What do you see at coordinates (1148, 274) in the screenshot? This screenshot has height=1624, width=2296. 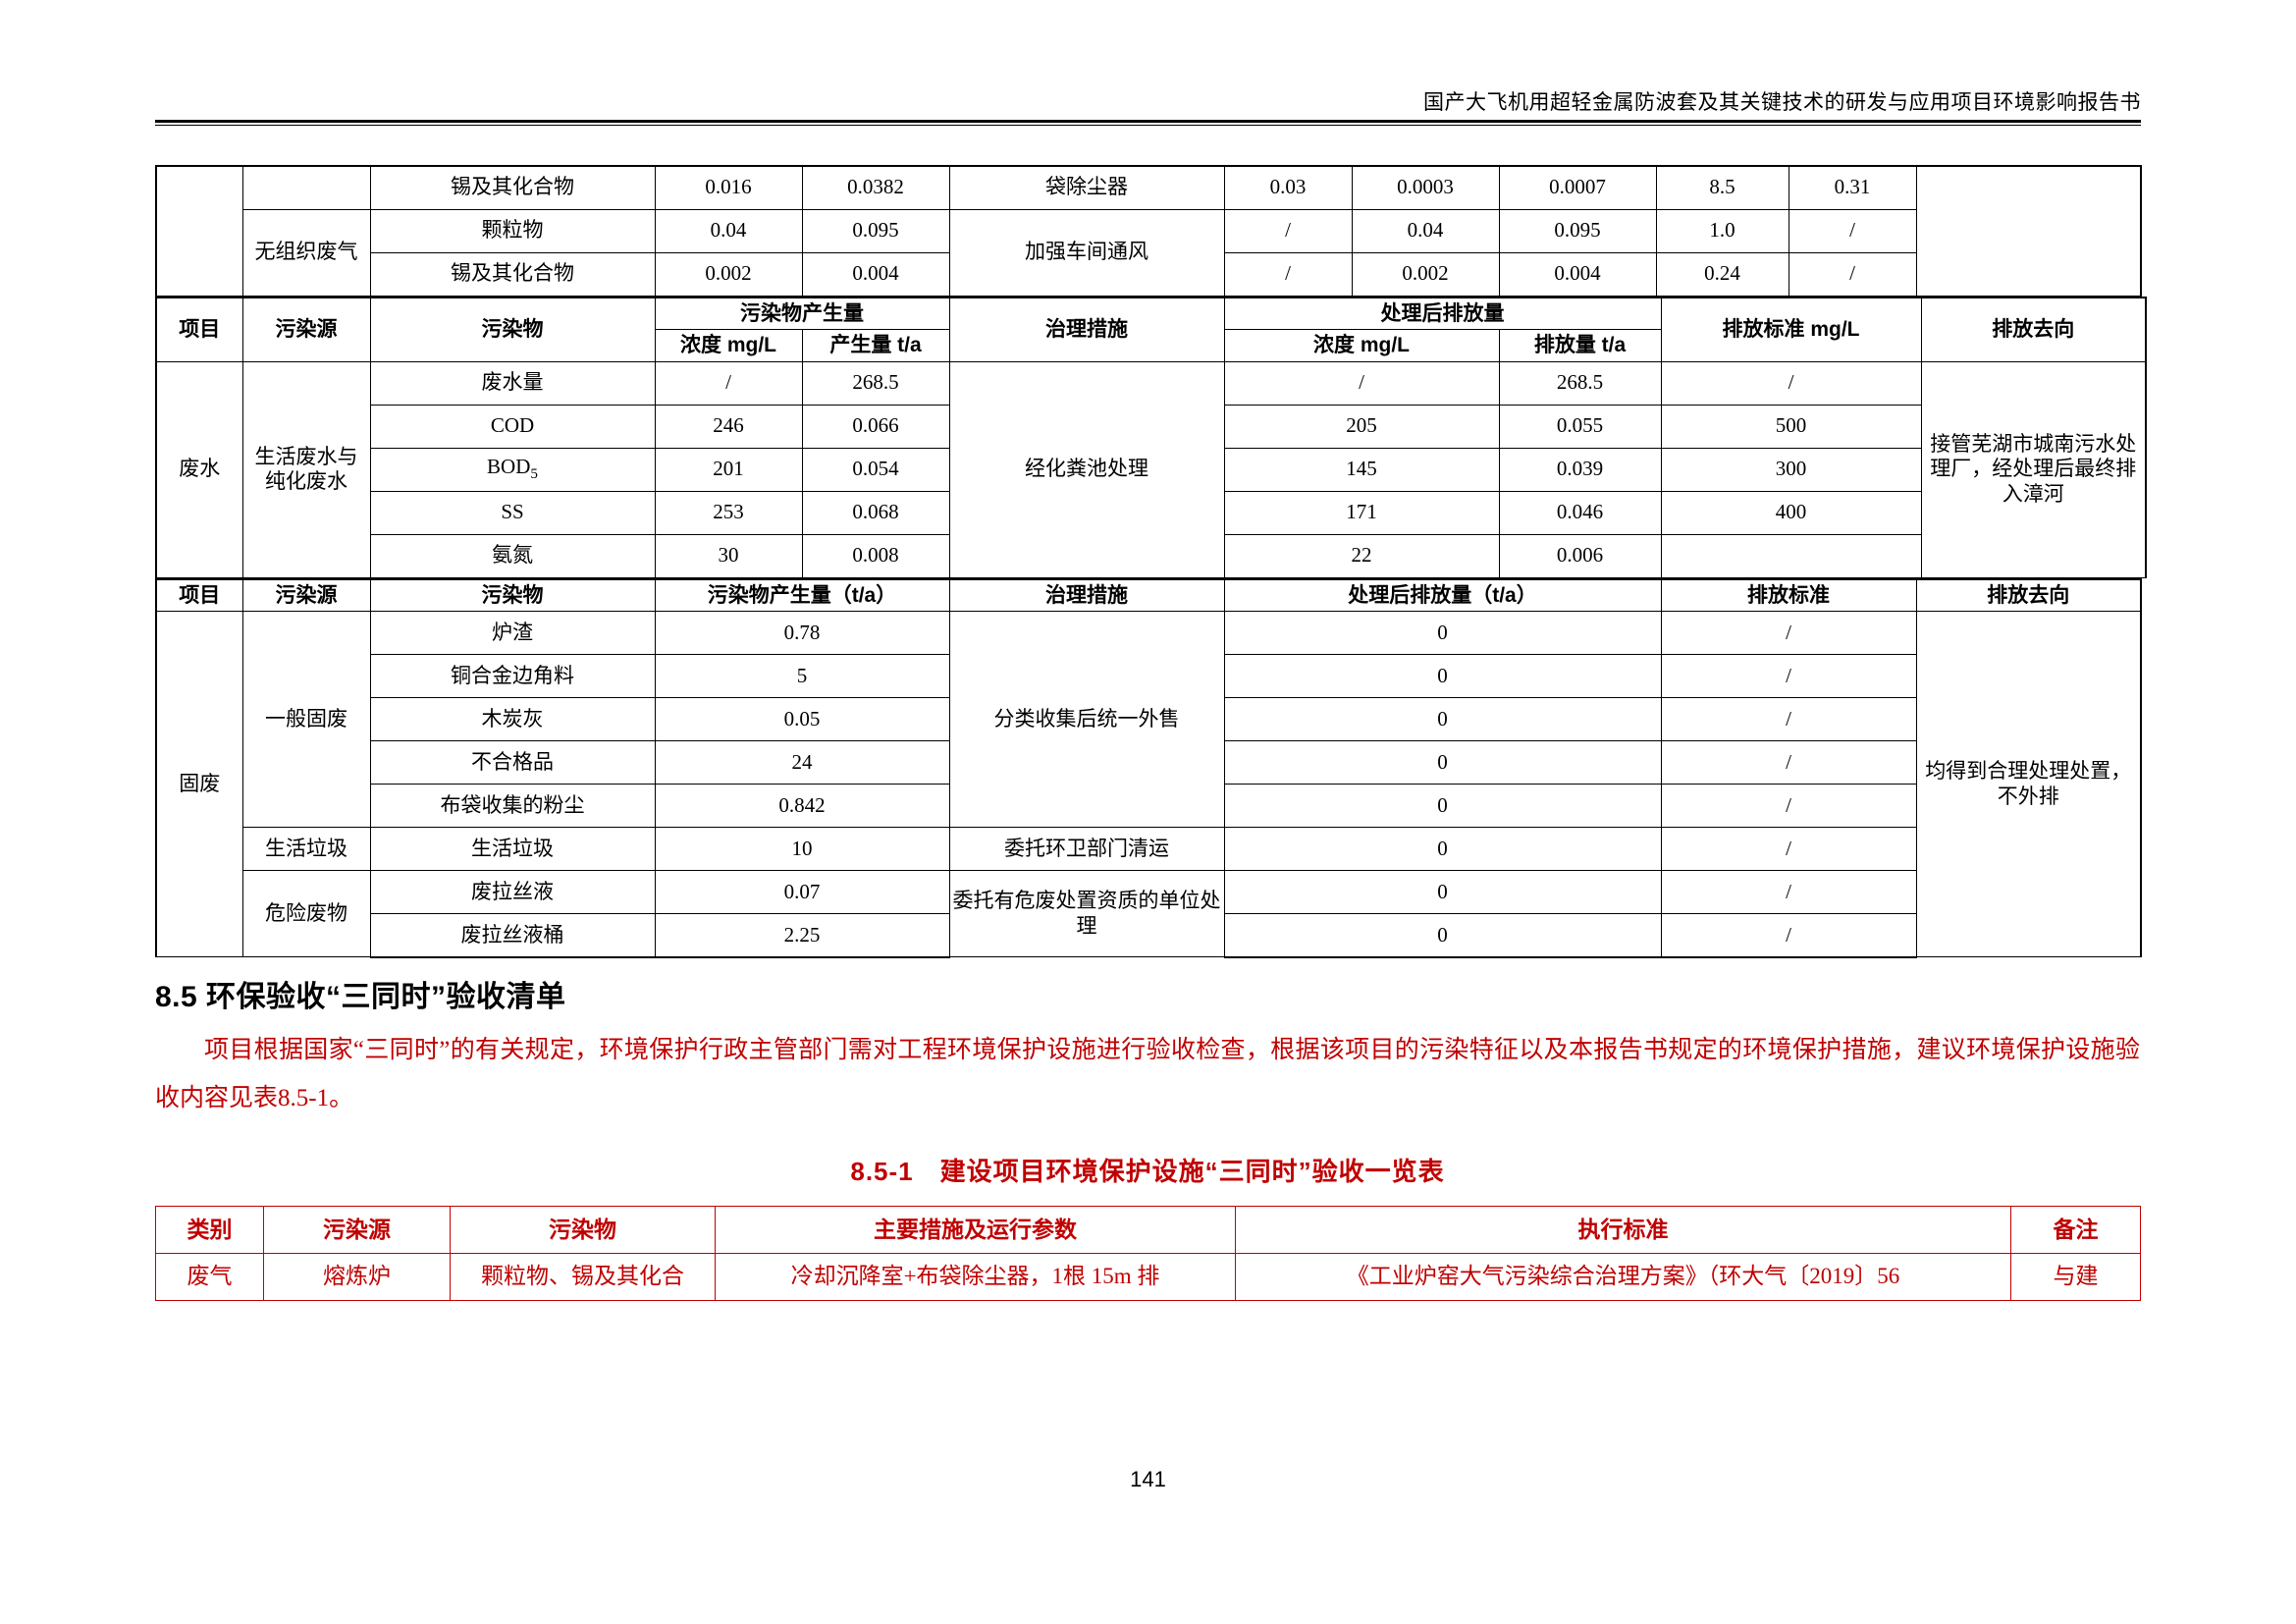 I see `table-row: 锡及其化合物 0.002 0.004 / 0.002 0.004 0.24 /` at bounding box center [1148, 274].